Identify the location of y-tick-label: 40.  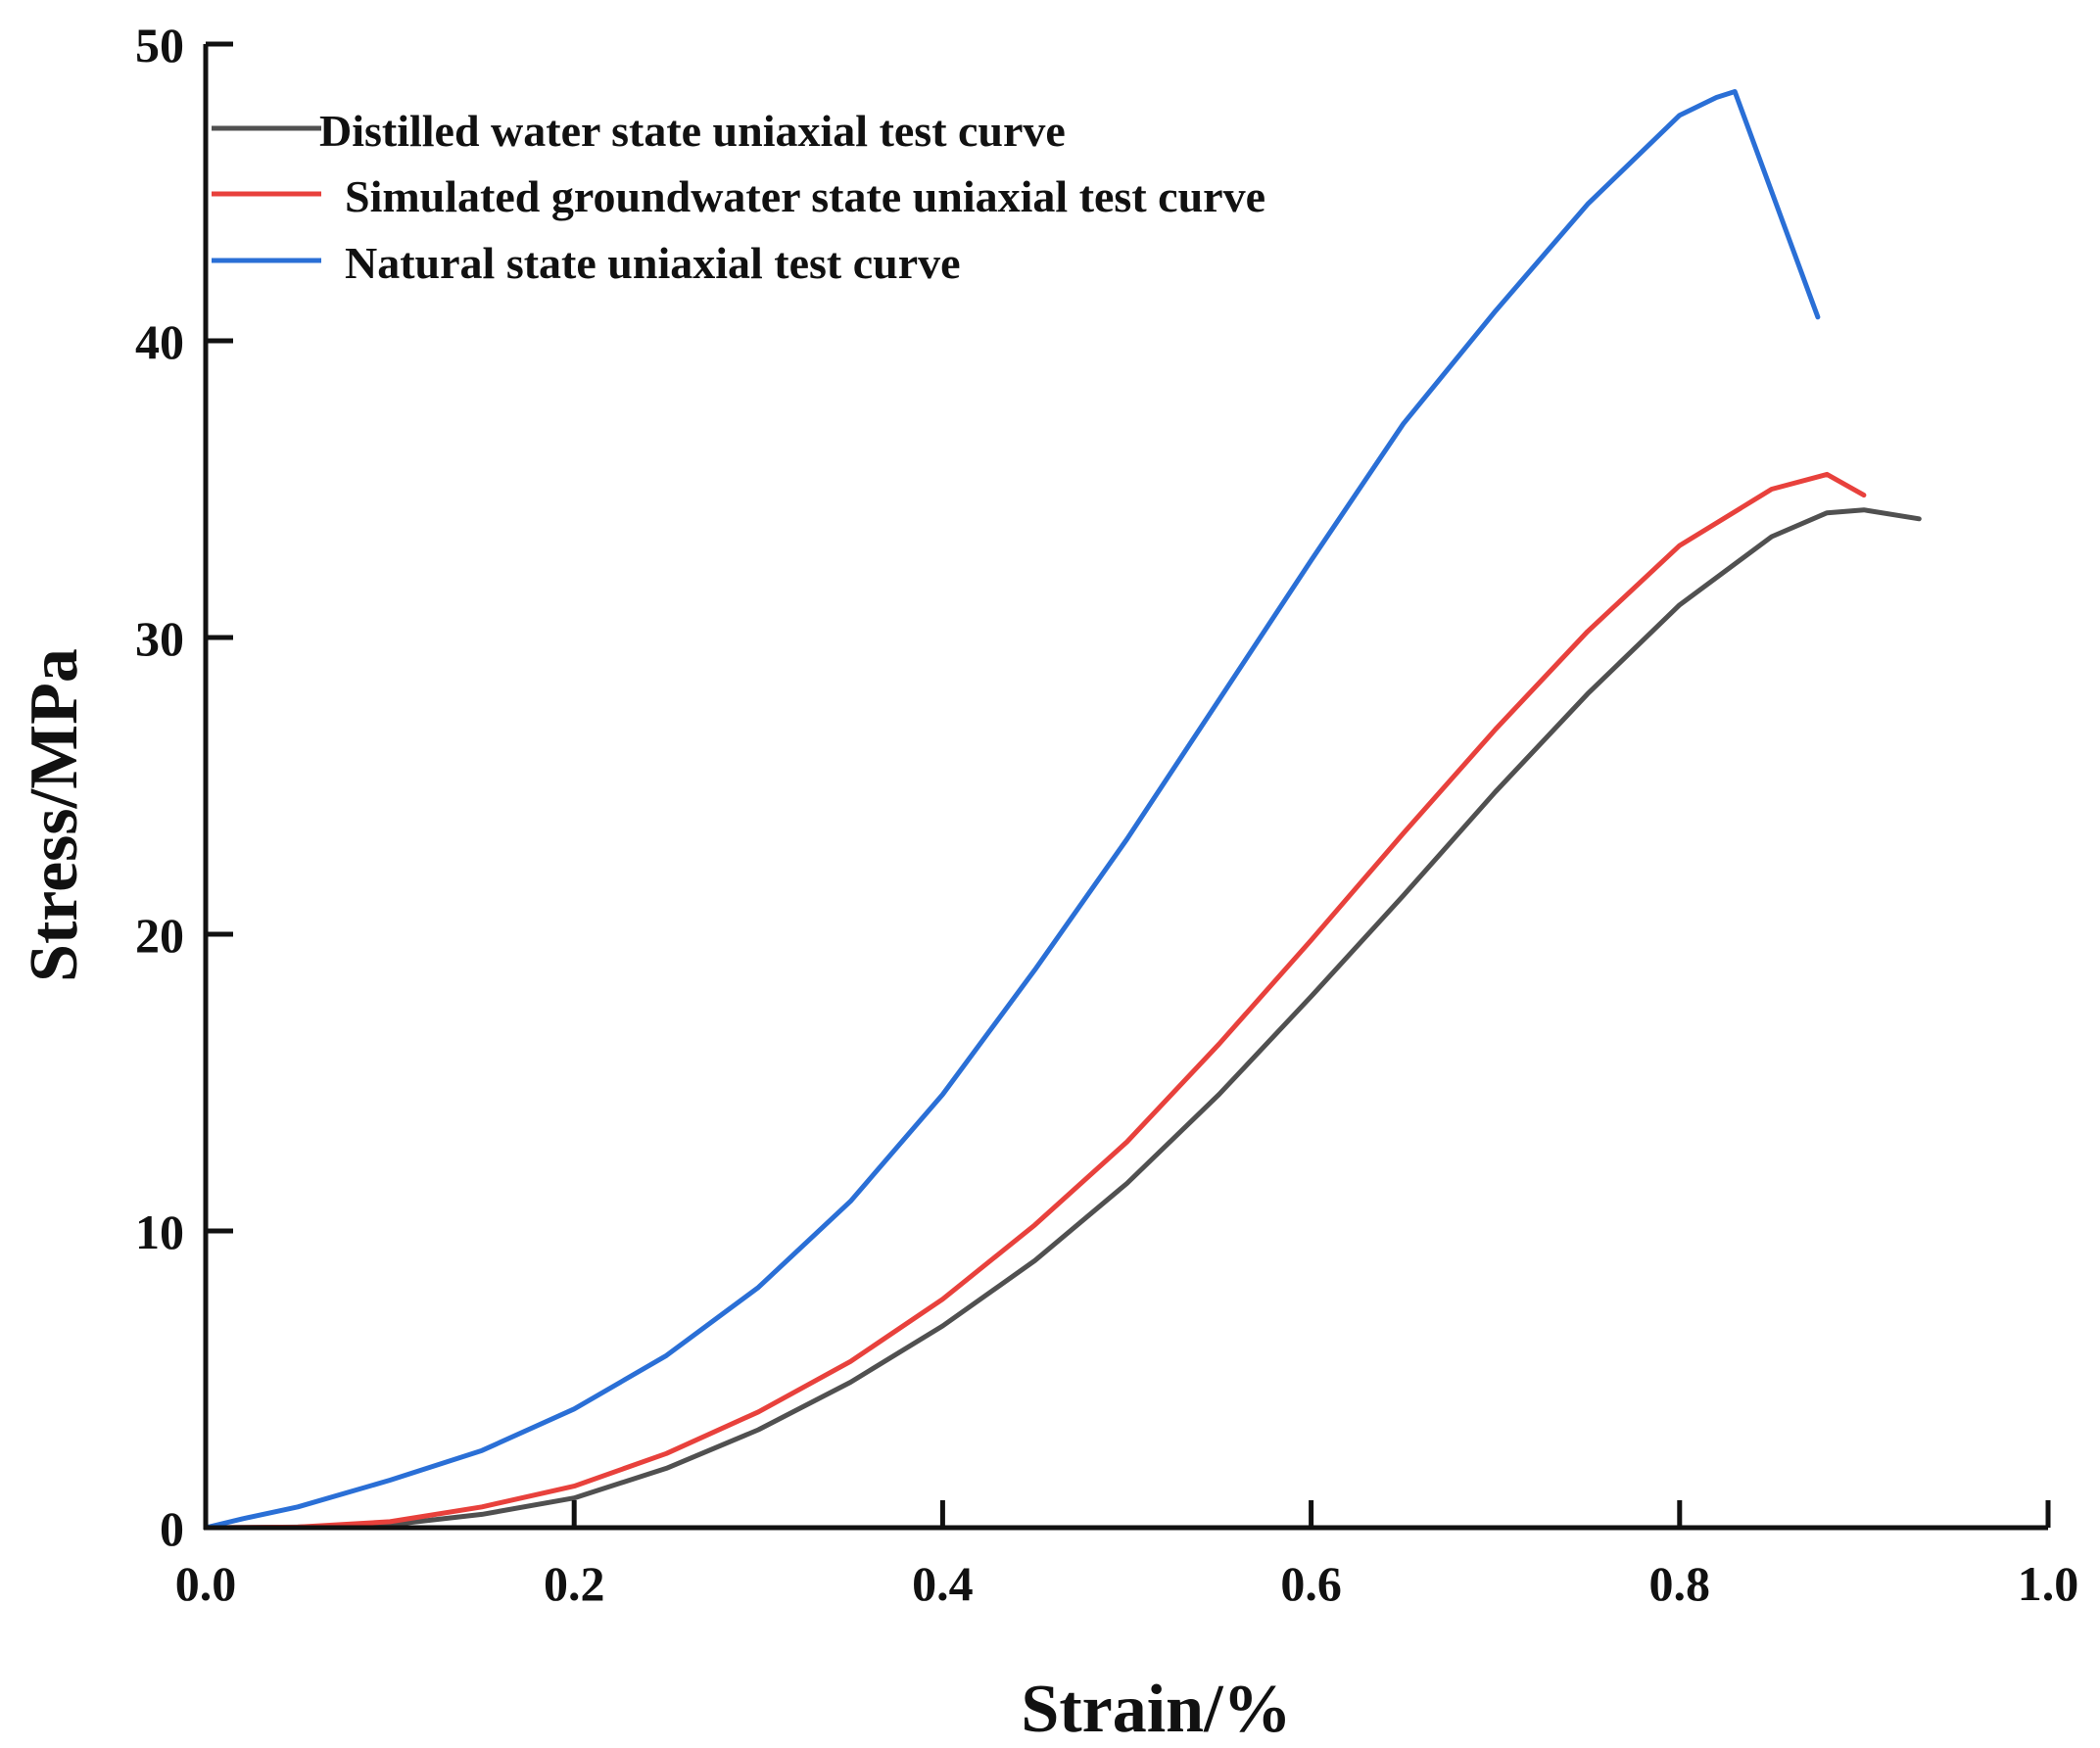
(159, 342).